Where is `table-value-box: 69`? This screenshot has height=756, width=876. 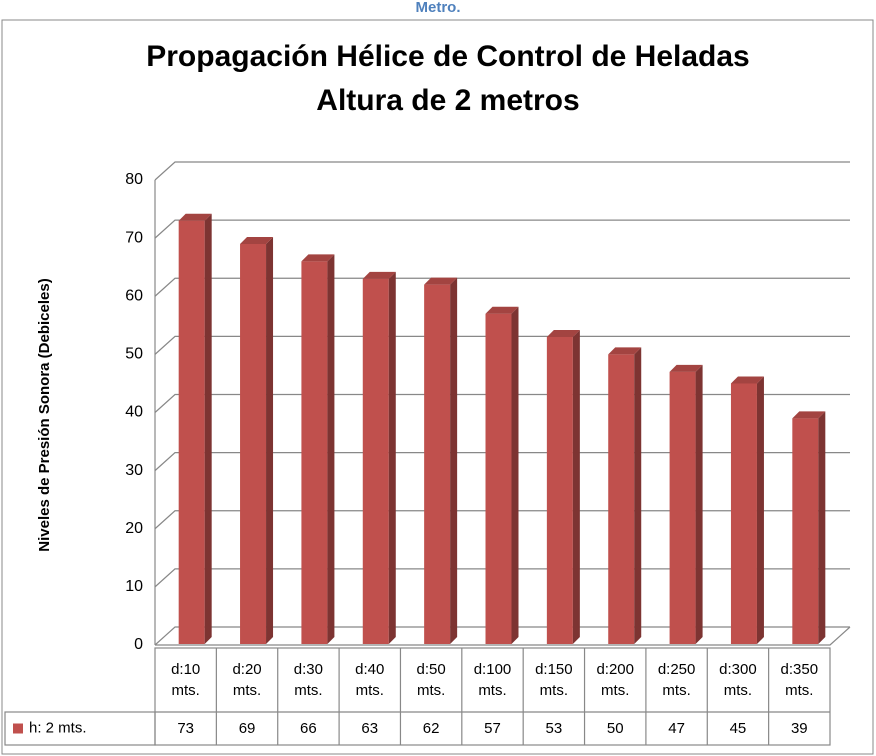
table-value-box: 69 is located at coordinates (247, 728).